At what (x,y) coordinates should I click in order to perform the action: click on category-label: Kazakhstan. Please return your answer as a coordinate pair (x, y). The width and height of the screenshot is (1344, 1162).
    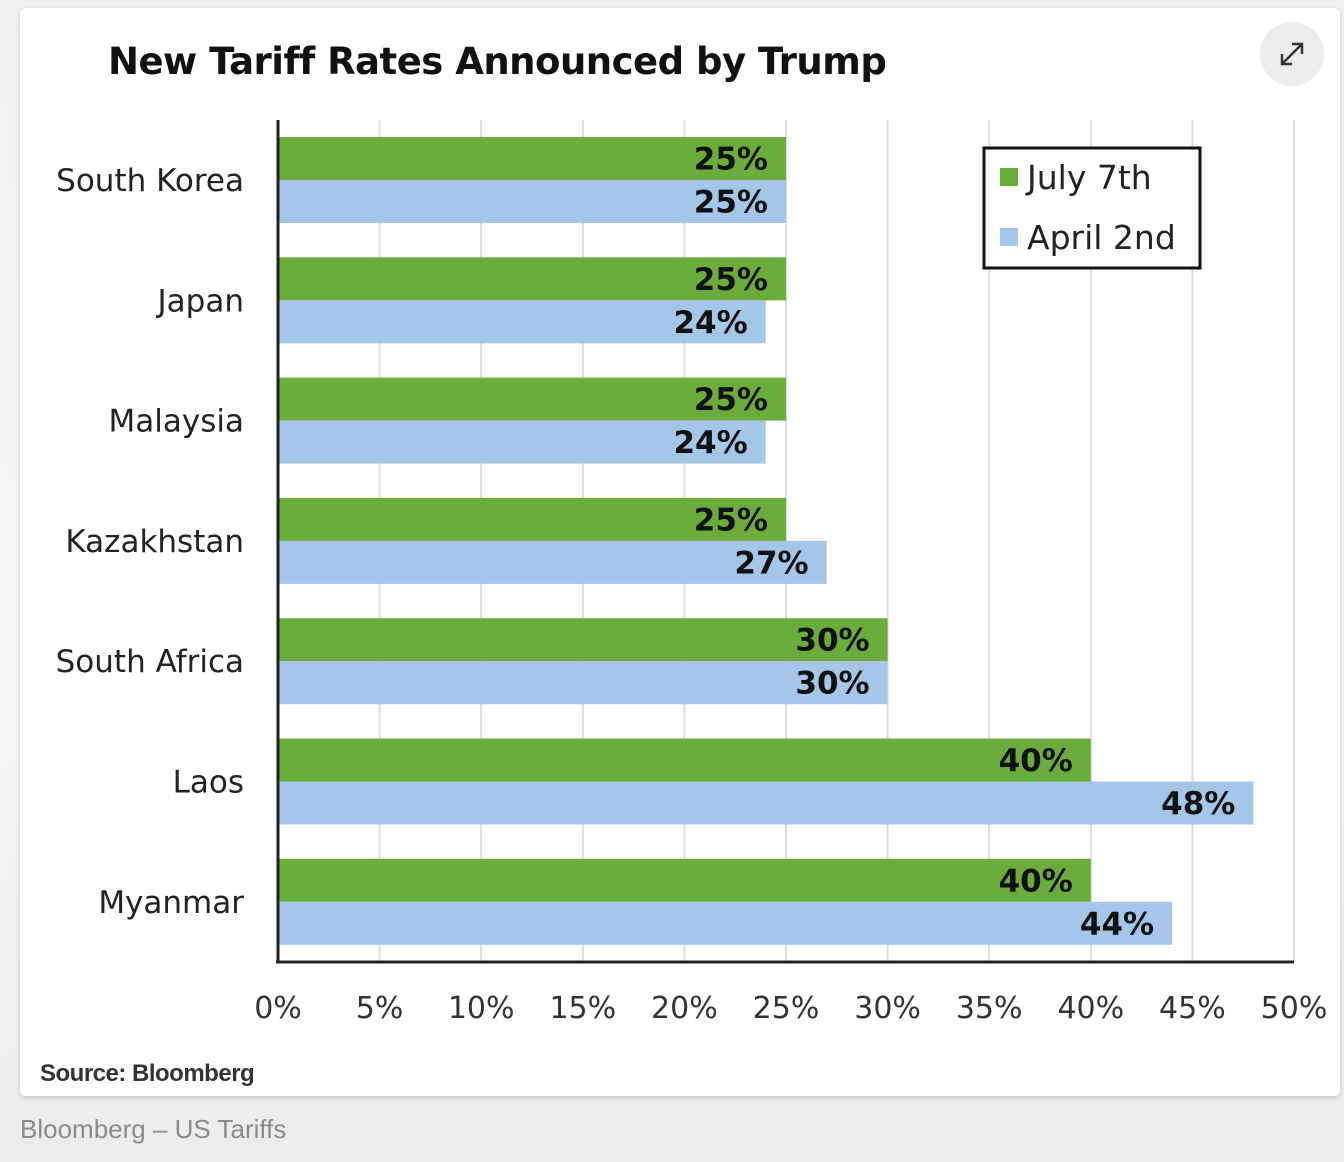
    Looking at the image, I should click on (154, 542).